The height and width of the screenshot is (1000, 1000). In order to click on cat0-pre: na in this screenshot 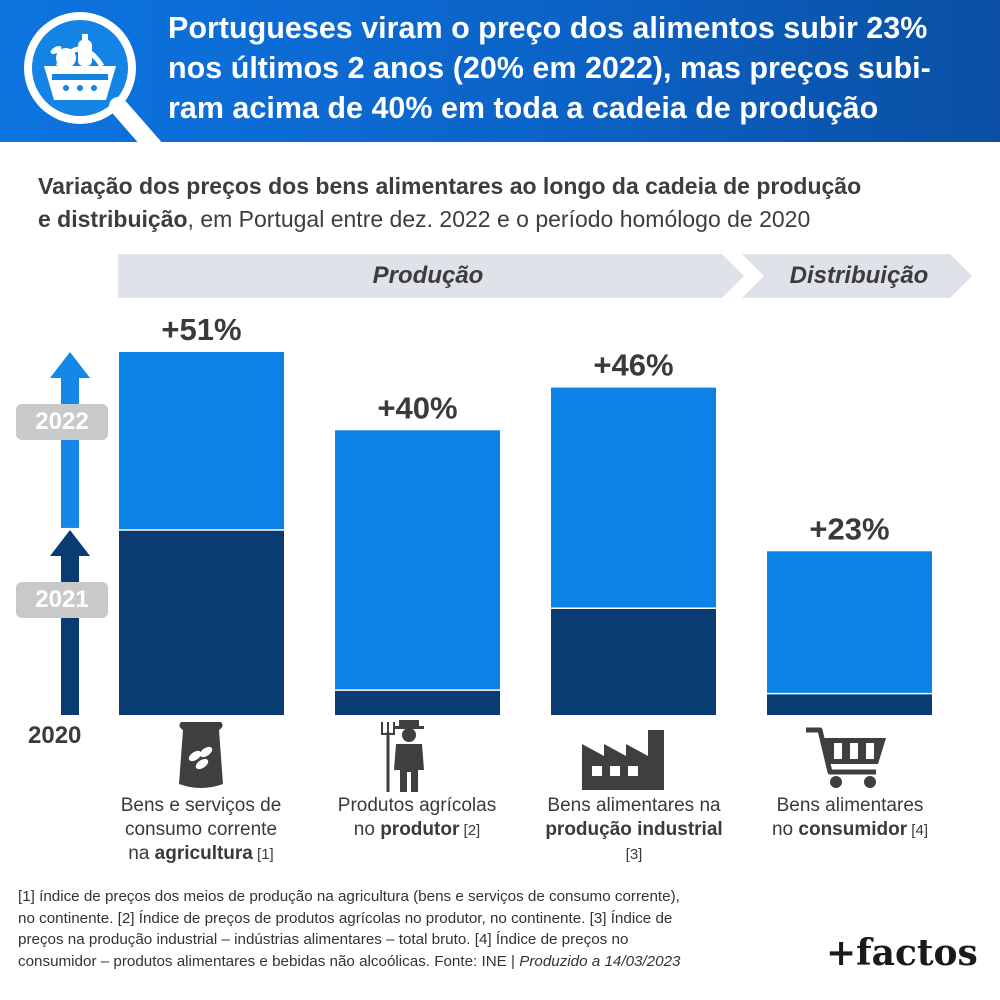, I will do `click(141, 853)`.